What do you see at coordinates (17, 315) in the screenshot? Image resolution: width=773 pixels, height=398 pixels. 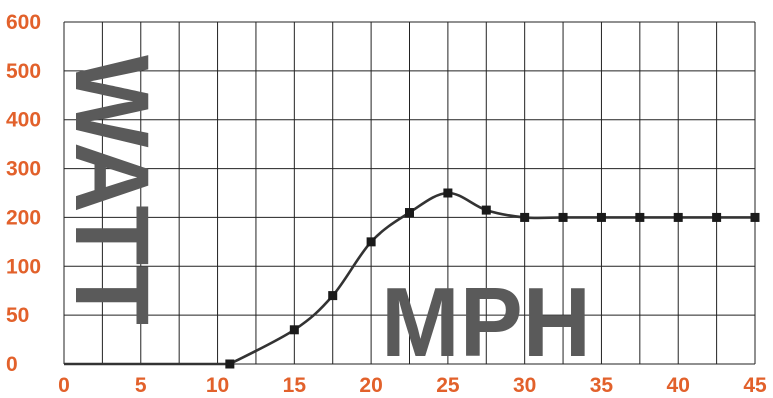 I see `y-tick-label: 50` at bounding box center [17, 315].